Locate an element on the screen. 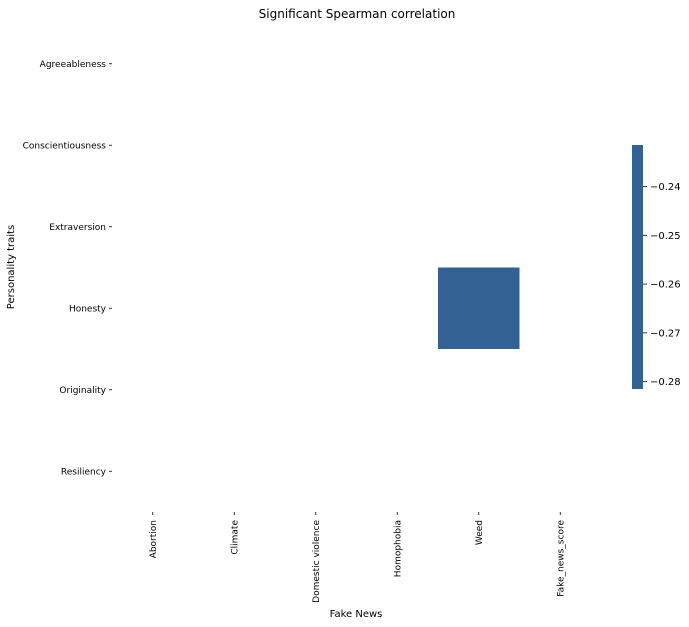 Image resolution: width=689 pixels, height=627 pixels. x-axis-label: Fake News is located at coordinates (356, 614).